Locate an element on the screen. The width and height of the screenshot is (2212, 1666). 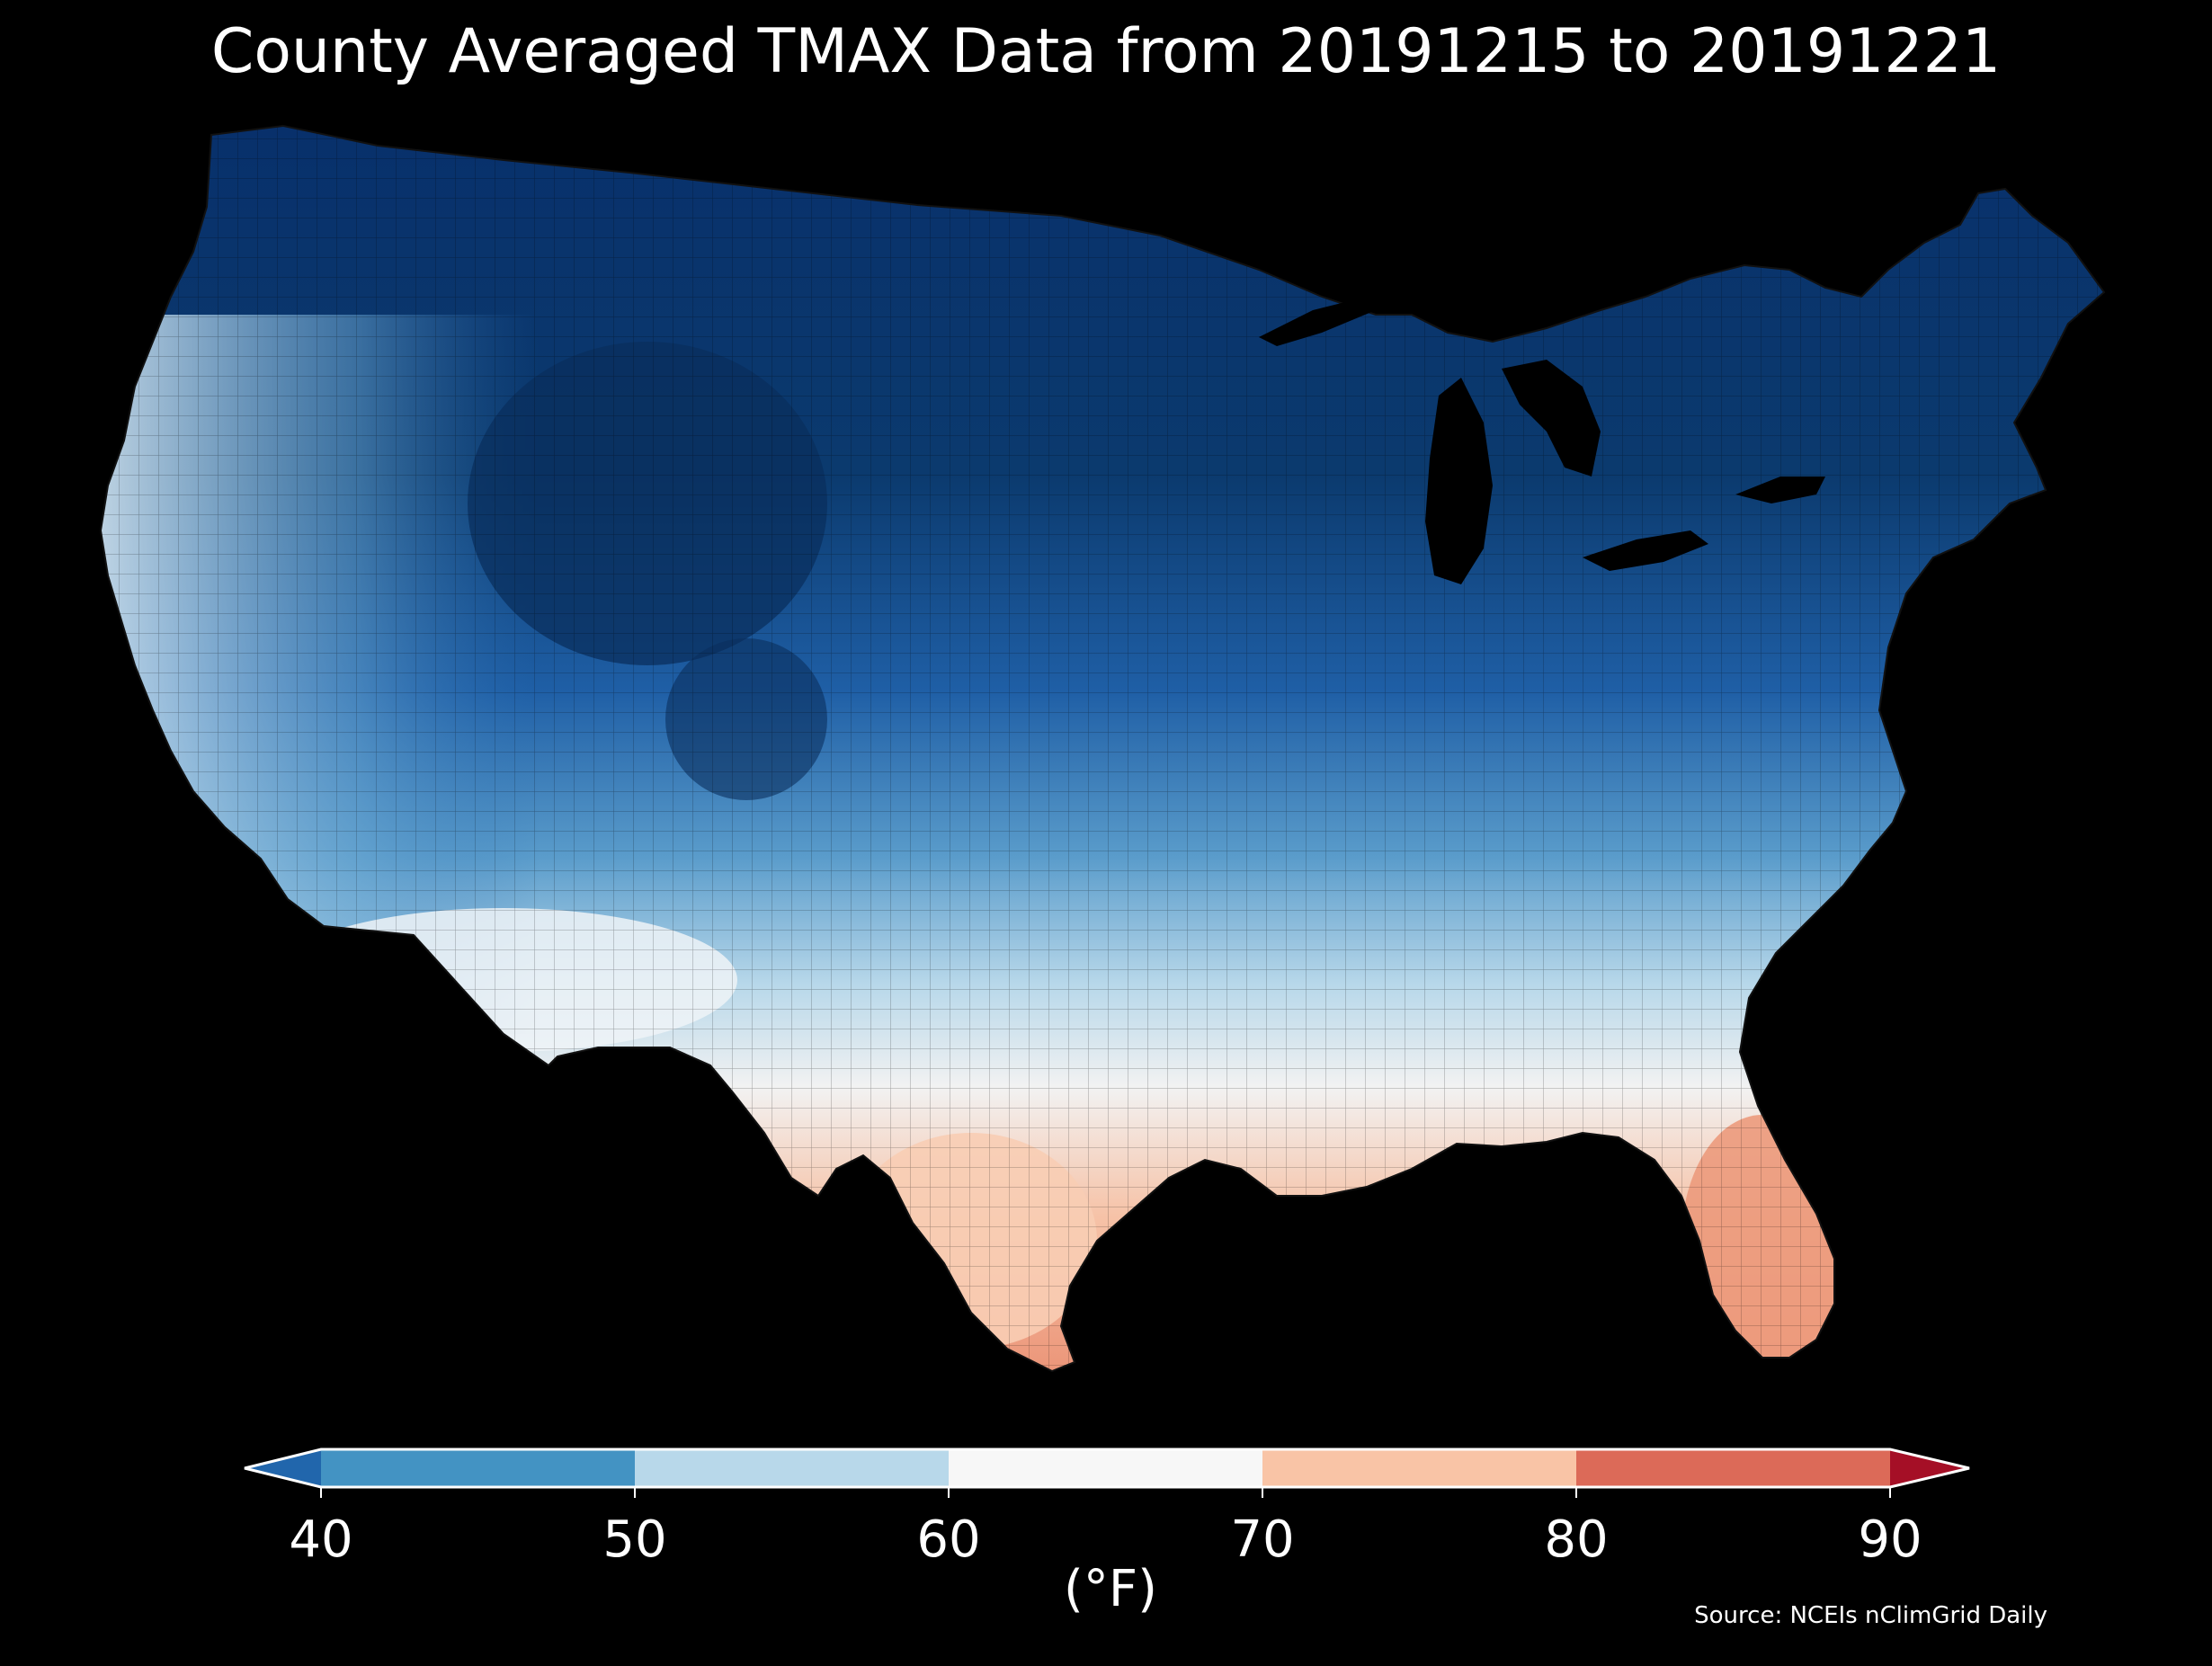
colorbar-under-arrow is located at coordinates (283, 1468).